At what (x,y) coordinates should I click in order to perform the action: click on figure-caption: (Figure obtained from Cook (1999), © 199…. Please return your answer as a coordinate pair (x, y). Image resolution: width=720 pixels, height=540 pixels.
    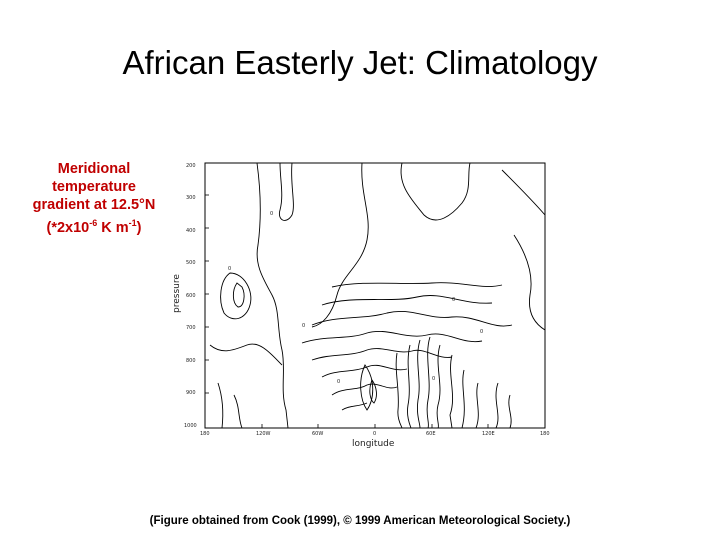
    Looking at the image, I should click on (360, 521).